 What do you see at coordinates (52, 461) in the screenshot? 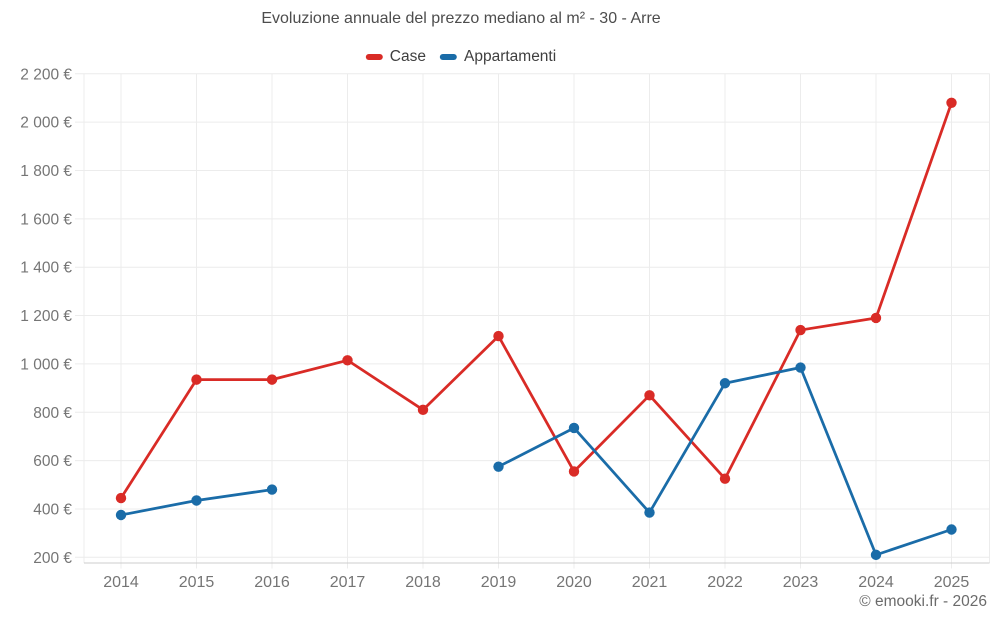
I see `y-tick-label: 600 €` at bounding box center [52, 461].